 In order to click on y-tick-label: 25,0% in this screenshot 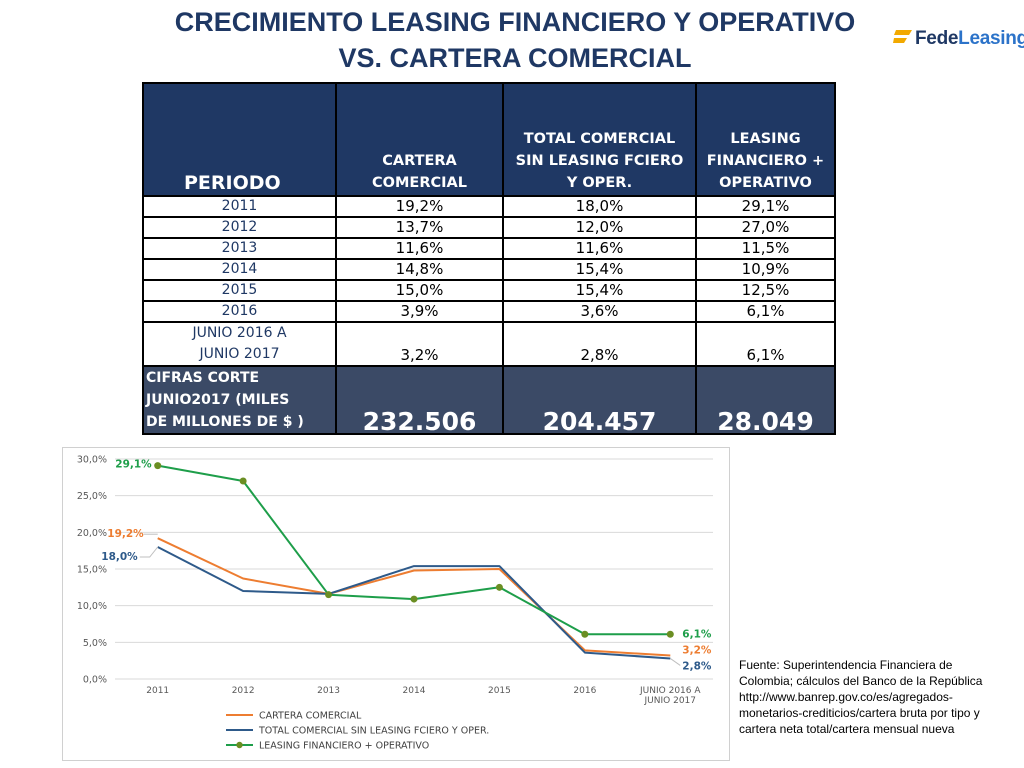, I will do `click(92, 496)`.